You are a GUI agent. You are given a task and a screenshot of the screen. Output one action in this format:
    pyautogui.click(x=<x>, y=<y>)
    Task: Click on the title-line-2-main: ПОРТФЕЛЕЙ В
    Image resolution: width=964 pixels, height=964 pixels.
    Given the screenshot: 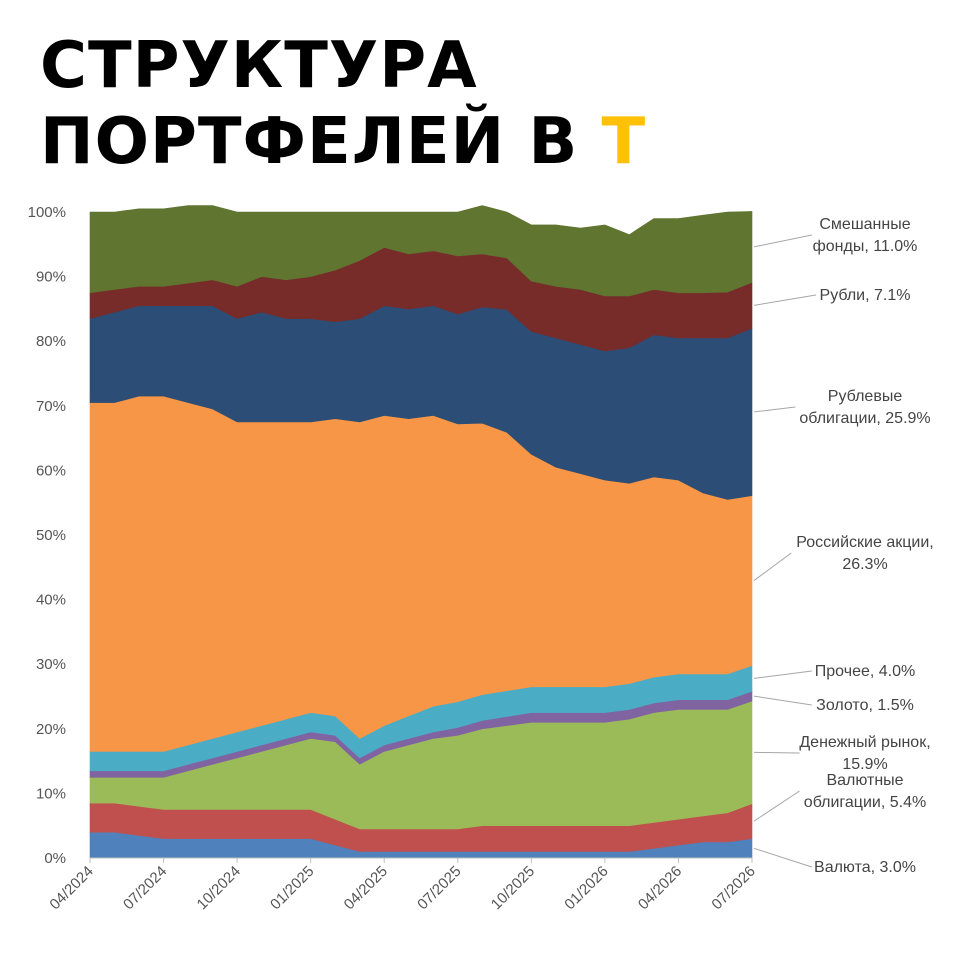 What is the action you would take?
    pyautogui.click(x=321, y=142)
    